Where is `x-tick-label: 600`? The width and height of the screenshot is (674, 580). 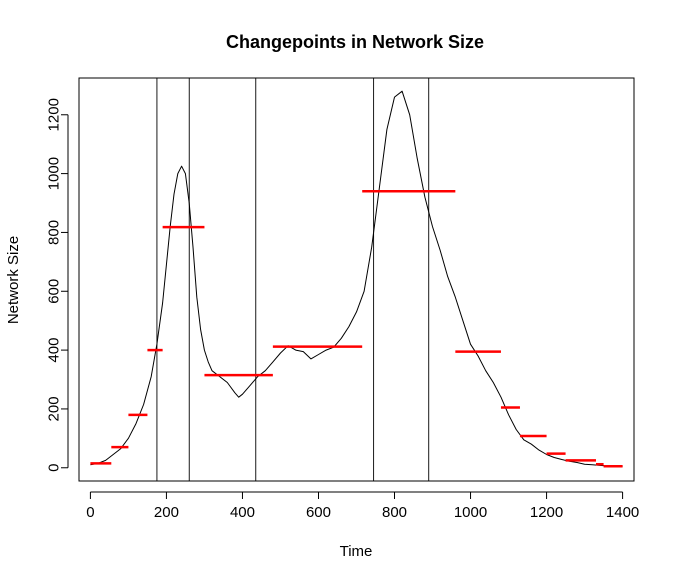
x-tick-label: 600 is located at coordinates (318, 512).